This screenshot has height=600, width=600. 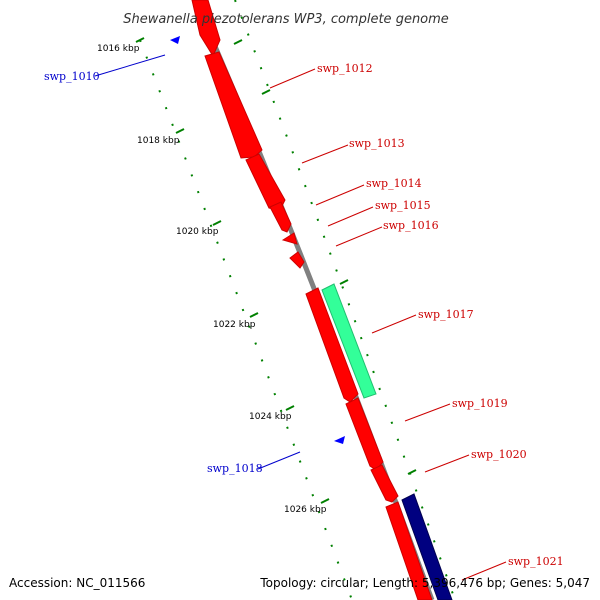 What do you see at coordinates (77, 583) in the screenshot?
I see `accession-label: Accession: NC_011566` at bounding box center [77, 583].